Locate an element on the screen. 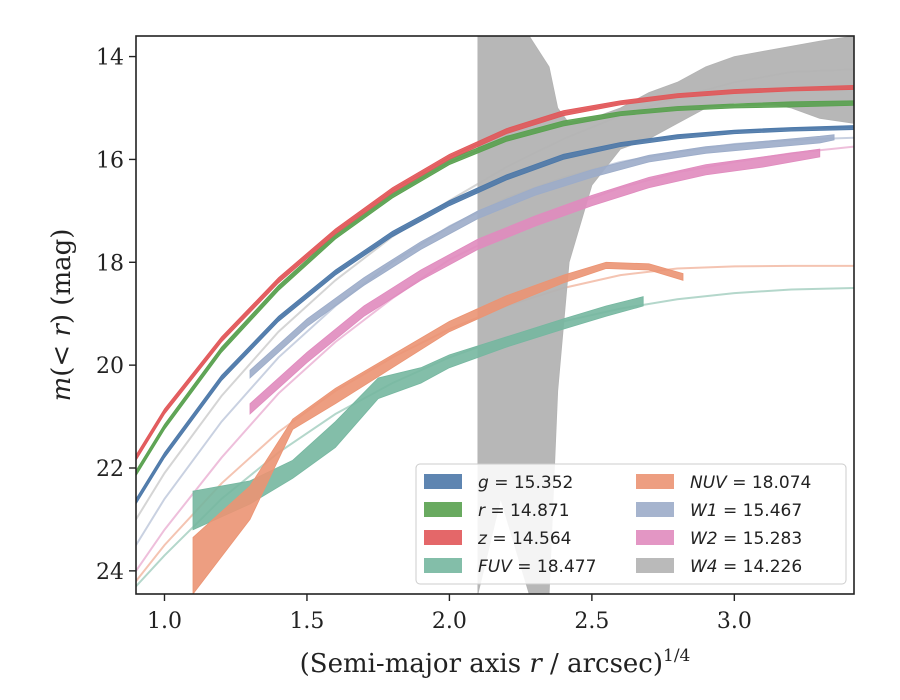  y-axis-label: m(< r) (mag) is located at coordinates (62, 315).